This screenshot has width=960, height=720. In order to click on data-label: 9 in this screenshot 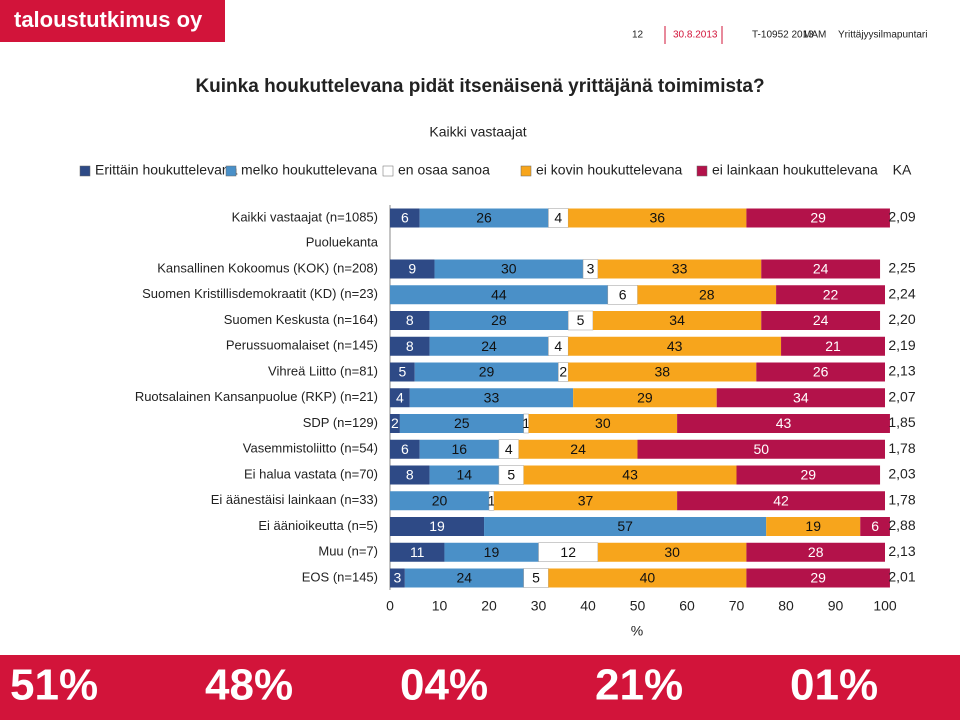, I will do `click(412, 269)`.